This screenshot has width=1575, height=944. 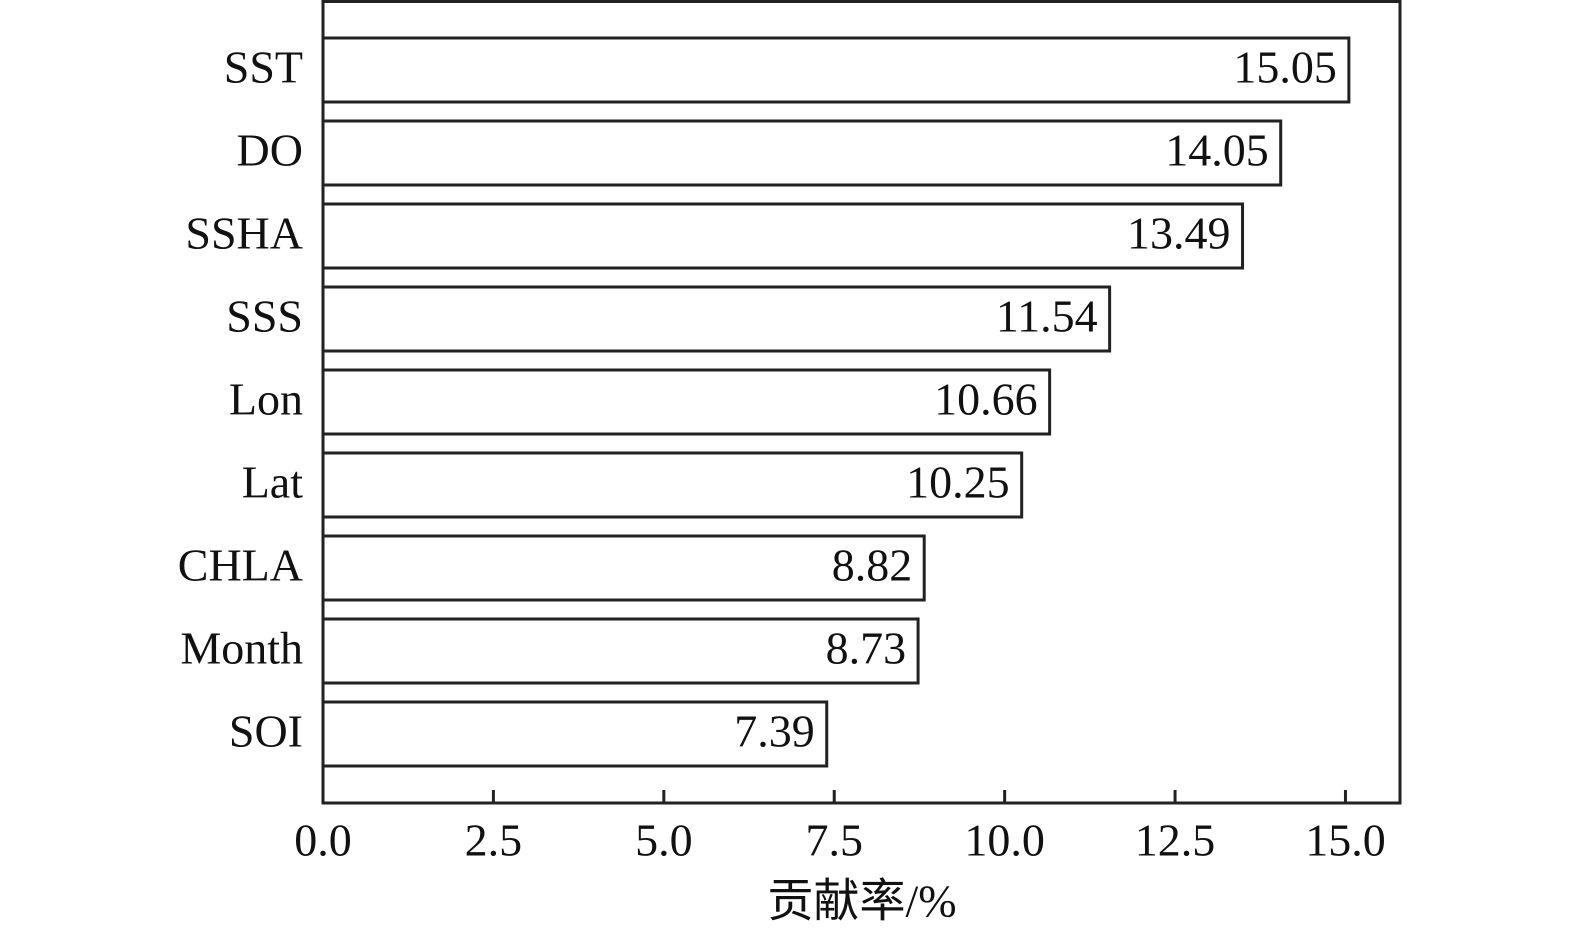 What do you see at coordinates (1285, 67) in the screenshot?
I see `value-label: 15.05` at bounding box center [1285, 67].